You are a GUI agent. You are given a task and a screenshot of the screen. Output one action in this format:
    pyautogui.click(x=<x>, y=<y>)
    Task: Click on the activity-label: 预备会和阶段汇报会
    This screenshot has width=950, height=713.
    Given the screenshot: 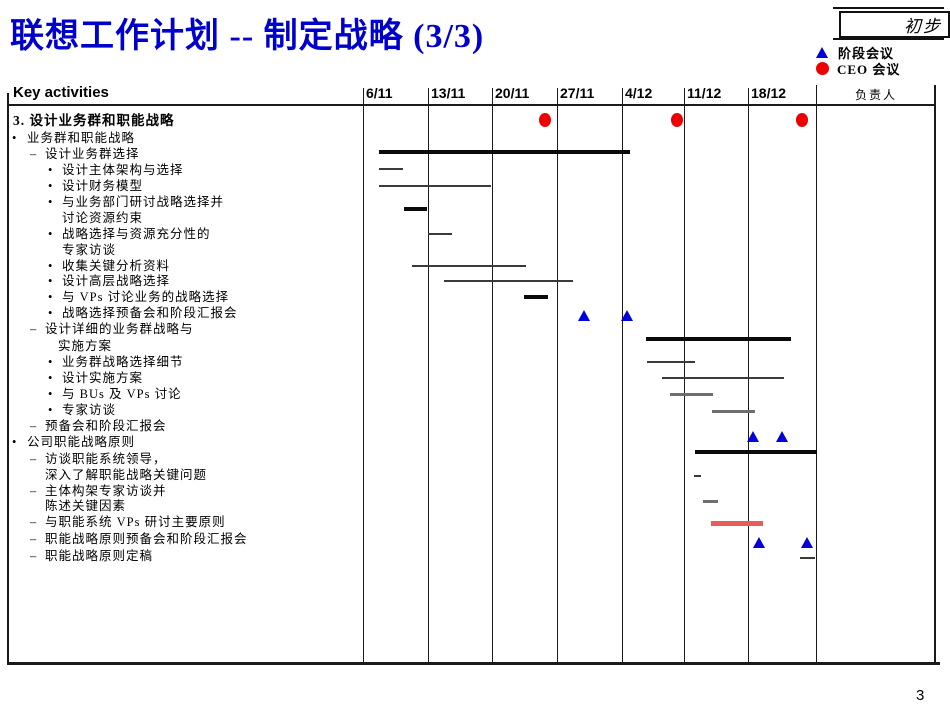 What is the action you would take?
    pyautogui.click(x=106, y=426)
    